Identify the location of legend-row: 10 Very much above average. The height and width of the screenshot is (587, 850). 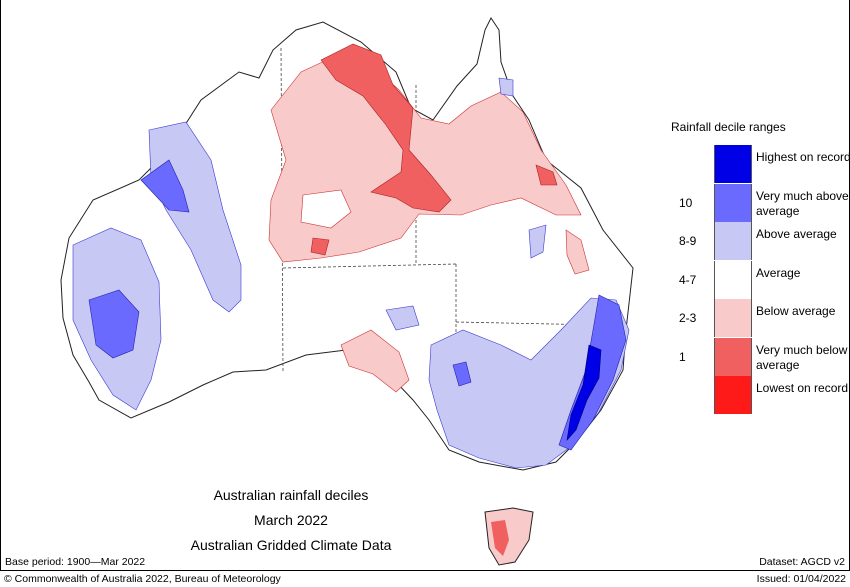
(764, 202).